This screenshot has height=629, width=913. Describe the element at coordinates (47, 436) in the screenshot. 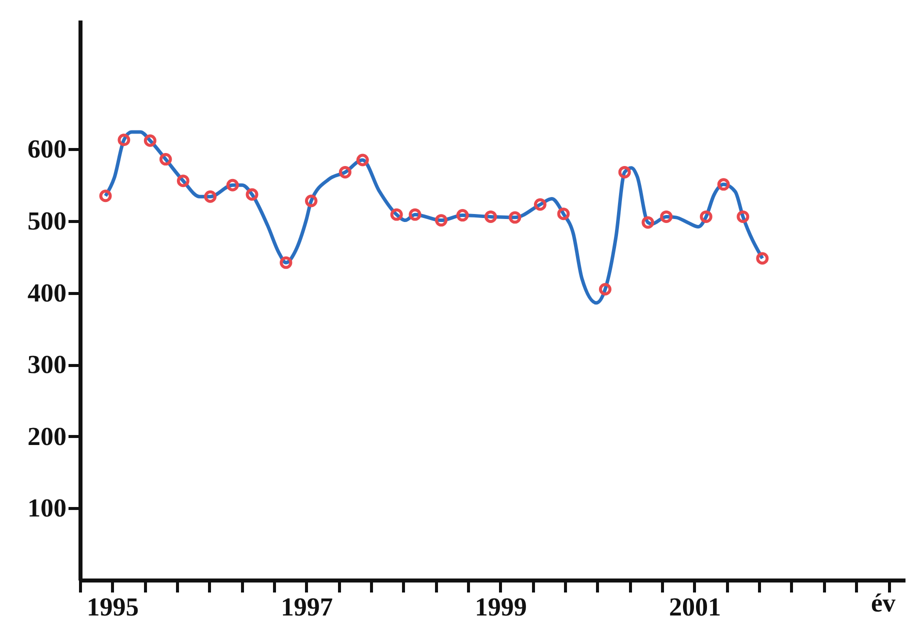

I see `y-tick-label: 200` at that location.